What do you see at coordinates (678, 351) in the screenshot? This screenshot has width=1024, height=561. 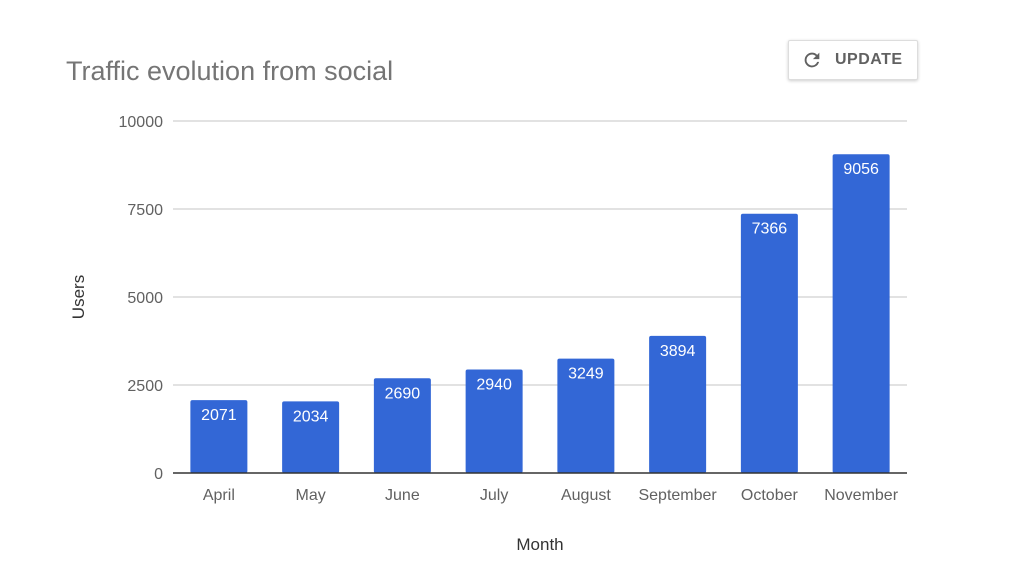 I see `data-label: 3894` at bounding box center [678, 351].